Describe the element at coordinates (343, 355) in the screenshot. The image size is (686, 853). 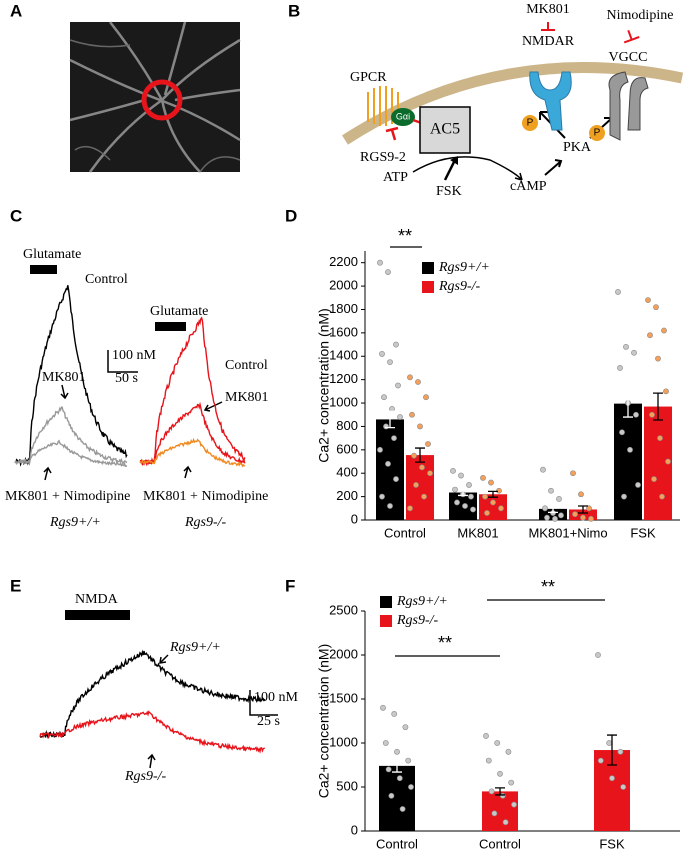
I see `y-tick-label: 1400` at that location.